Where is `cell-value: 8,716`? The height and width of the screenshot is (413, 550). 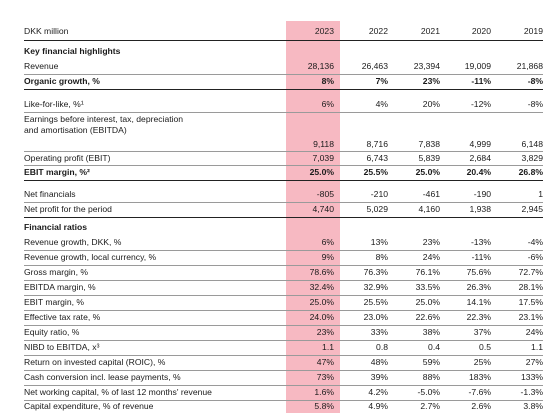
cell-value: 8,716 is located at coordinates (377, 144).